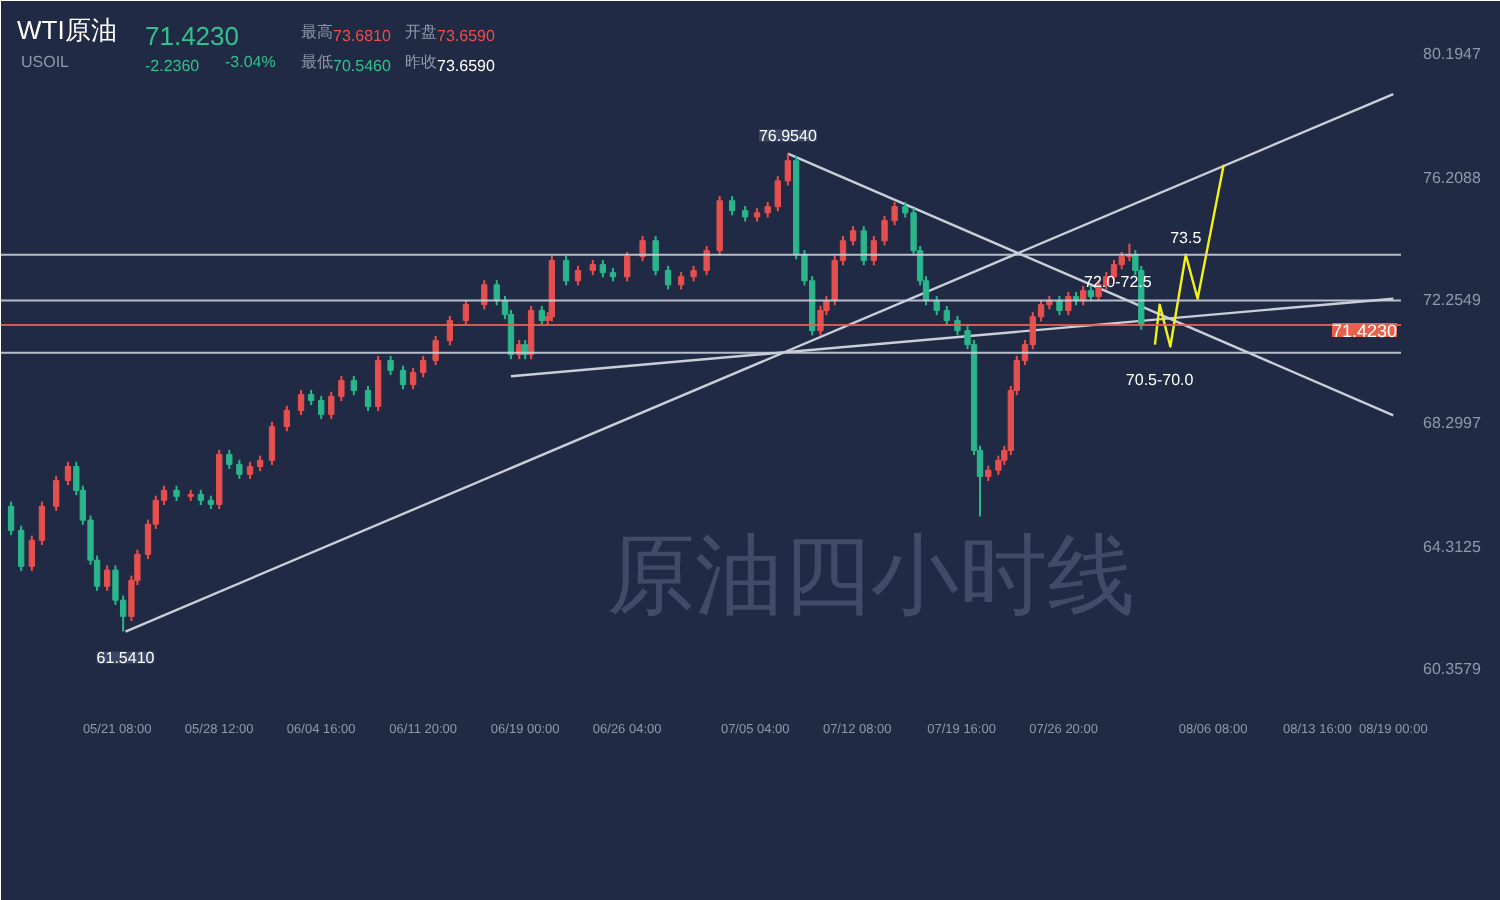 The image size is (1500, 900). What do you see at coordinates (1186, 237) in the screenshot?
I see `annotation: 73.5` at bounding box center [1186, 237].